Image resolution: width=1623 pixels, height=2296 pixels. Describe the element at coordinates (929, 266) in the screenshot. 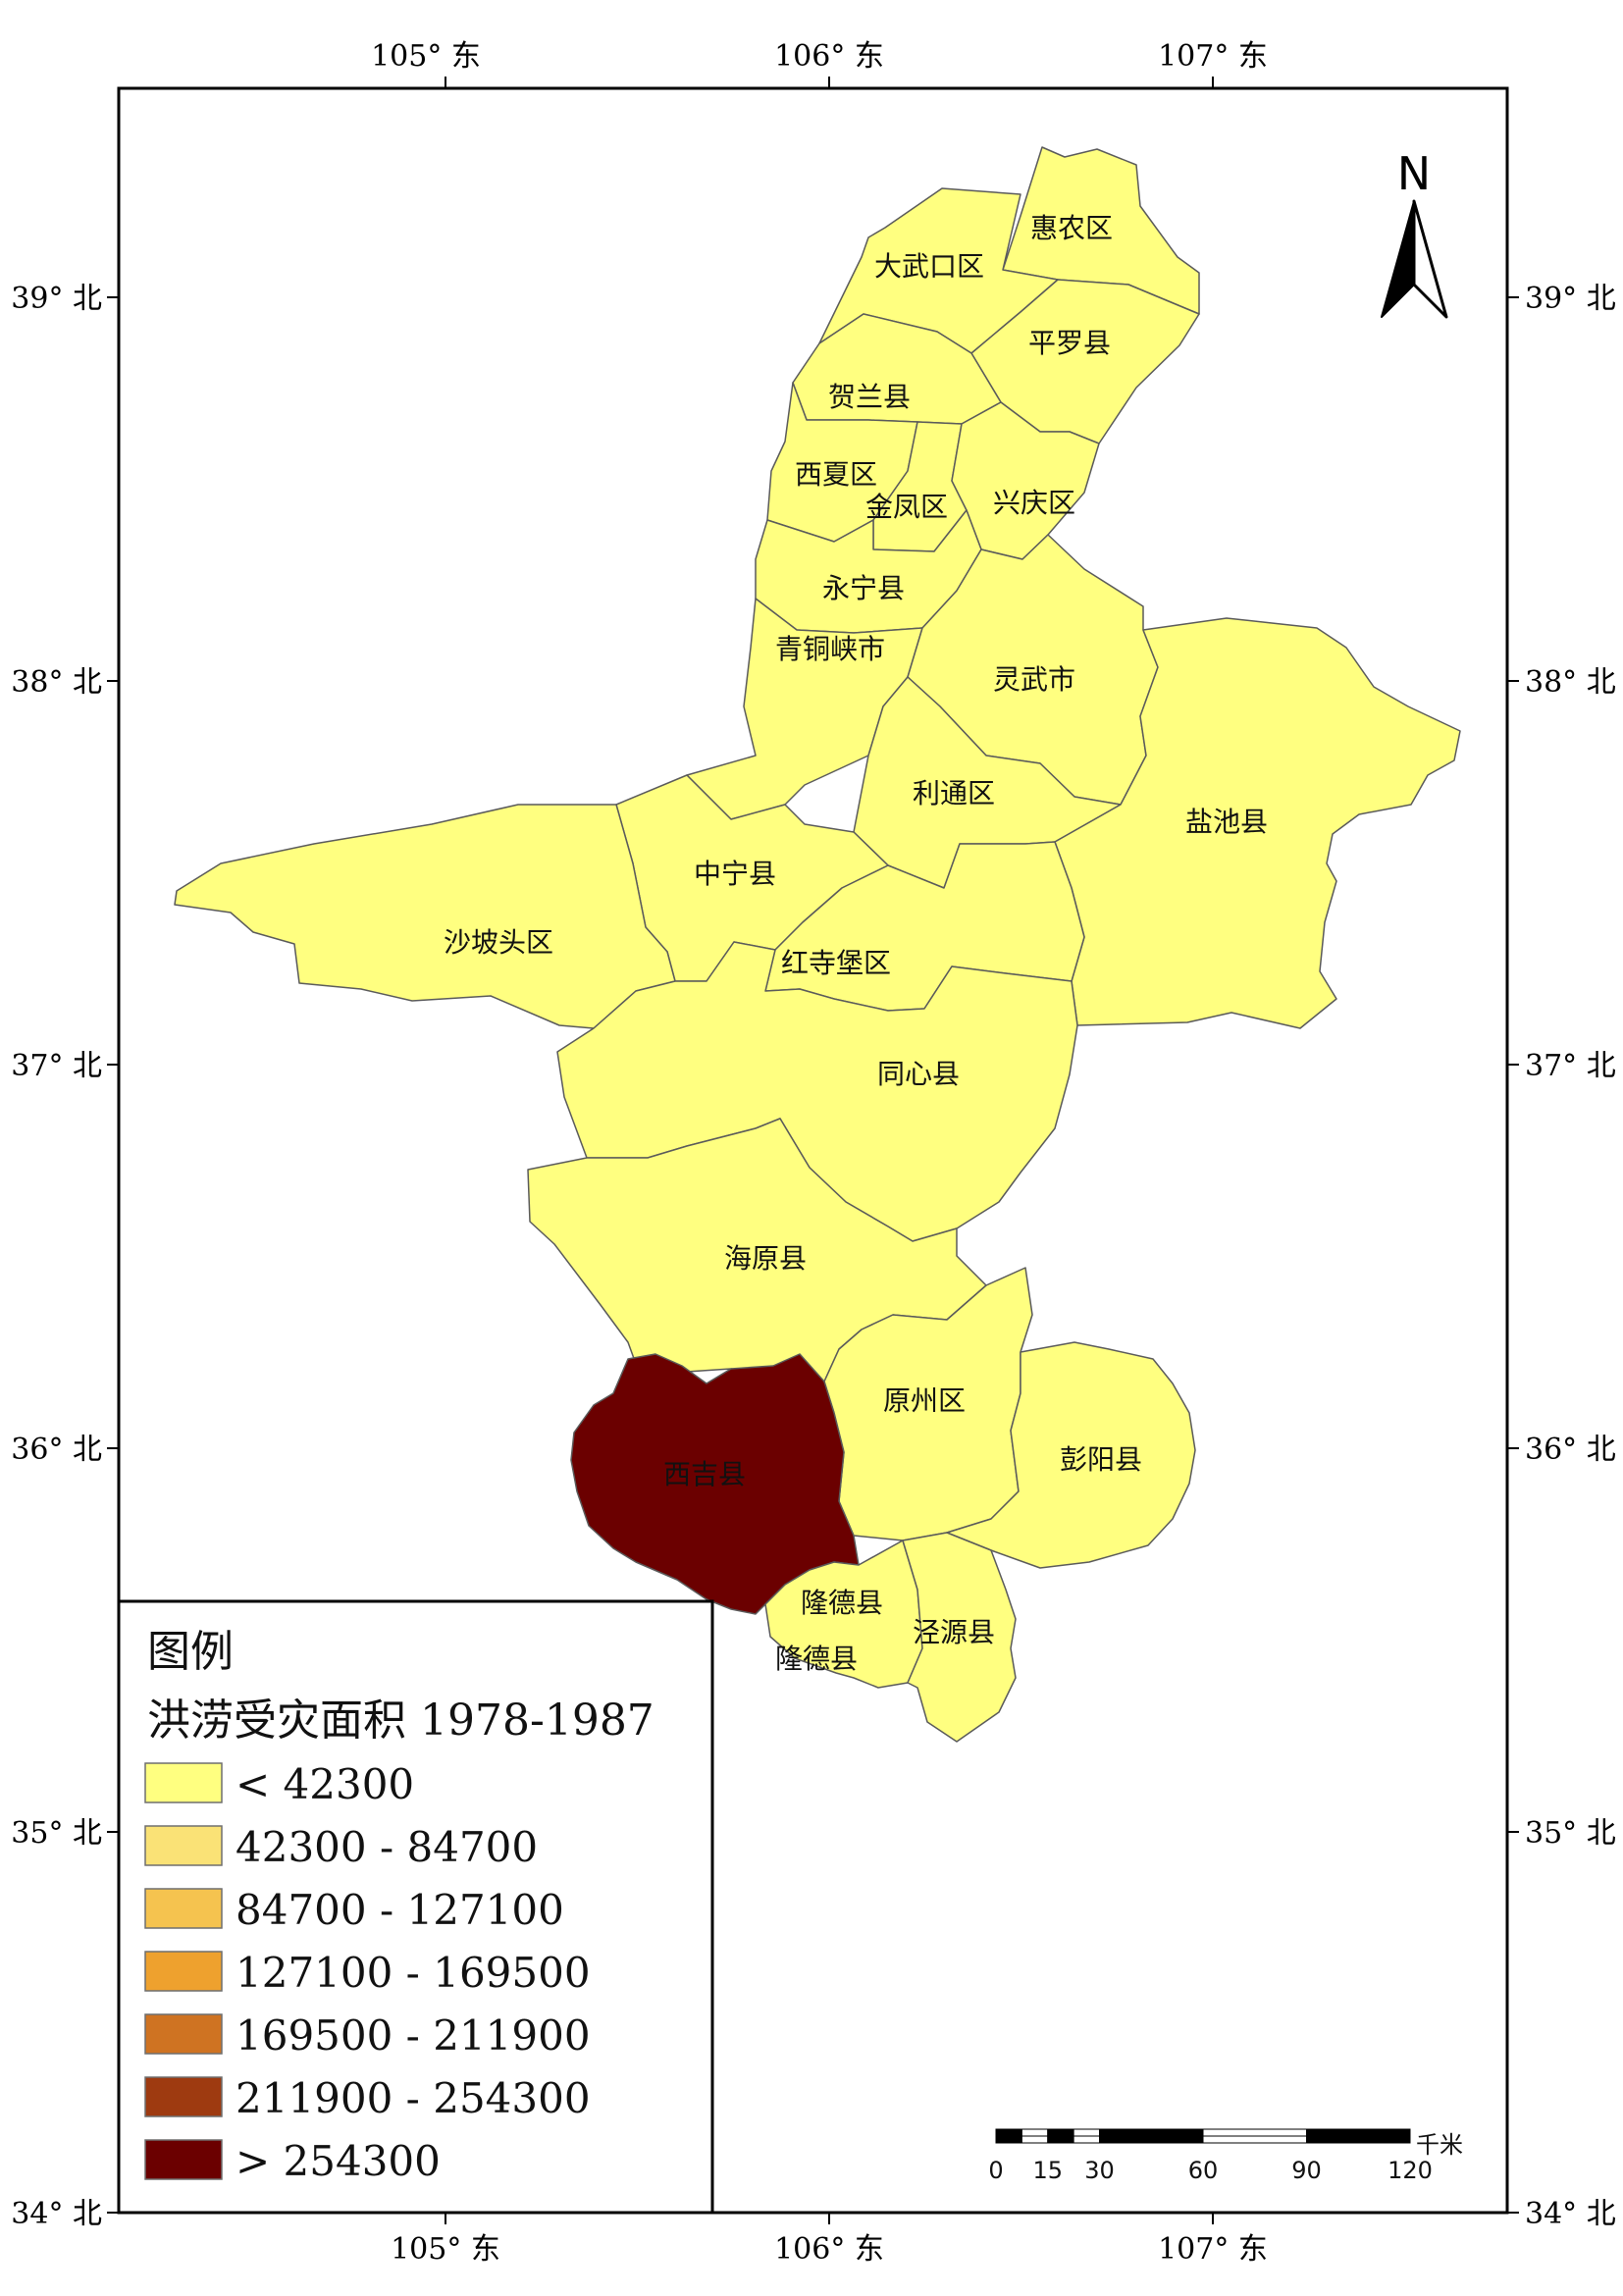

I see `label-dawukou: 大武口区` at that location.